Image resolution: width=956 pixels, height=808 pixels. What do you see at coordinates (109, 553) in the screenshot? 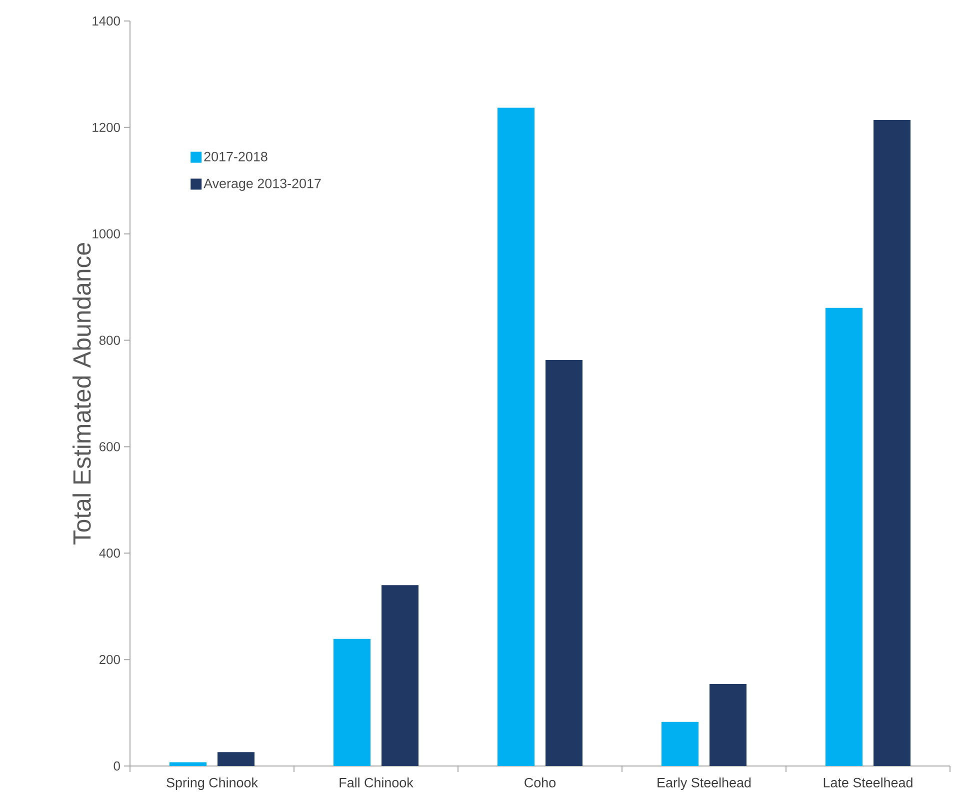
I see `y-tick-label: 400` at bounding box center [109, 553].